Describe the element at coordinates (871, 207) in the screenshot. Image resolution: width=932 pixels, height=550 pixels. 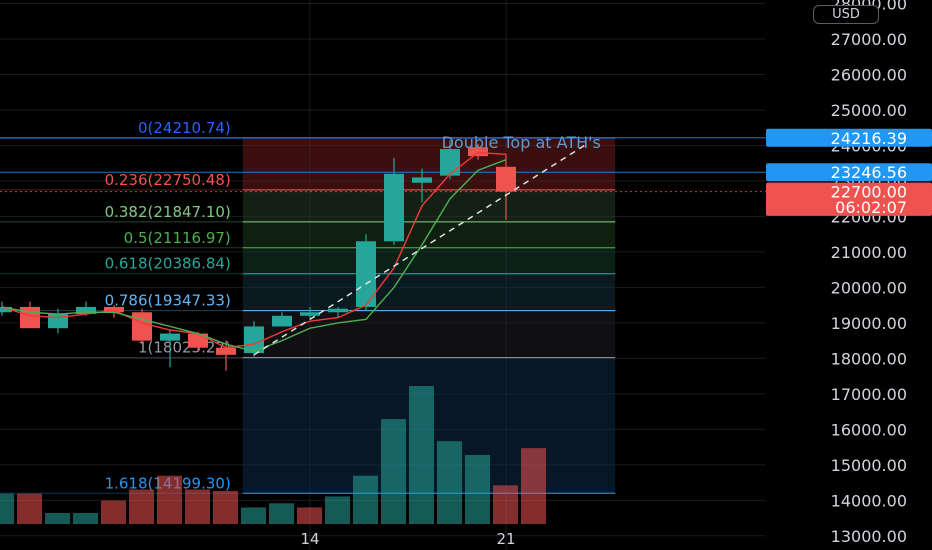
I see `price-label-text: 06:02:07` at that location.